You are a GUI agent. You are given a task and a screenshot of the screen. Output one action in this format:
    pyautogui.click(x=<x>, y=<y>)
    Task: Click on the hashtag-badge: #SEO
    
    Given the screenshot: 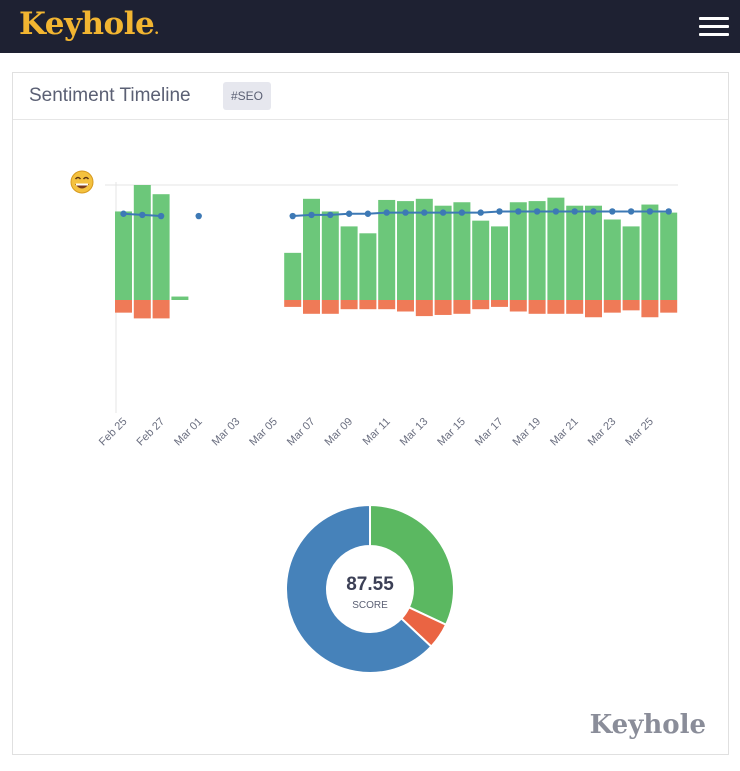 What is the action you would take?
    pyautogui.click(x=247, y=96)
    